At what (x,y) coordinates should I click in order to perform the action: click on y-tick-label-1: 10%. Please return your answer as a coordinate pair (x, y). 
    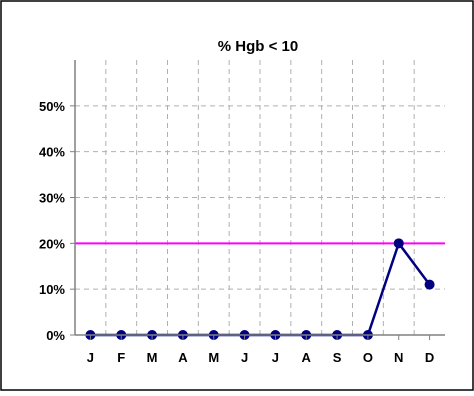
    Looking at the image, I should click on (52, 289).